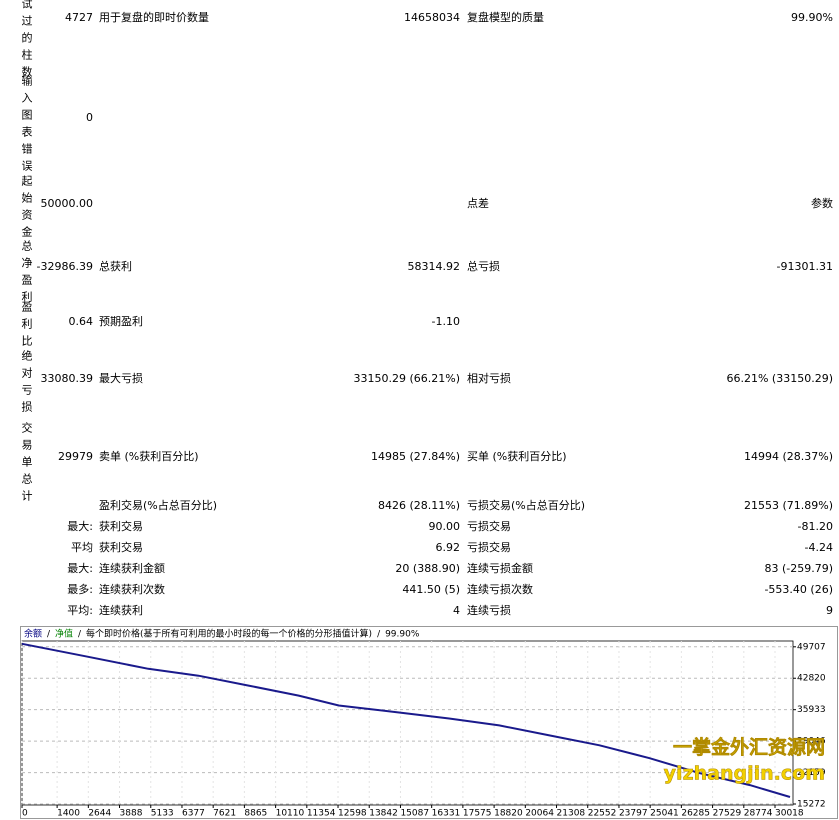 Image resolution: width=839 pixels, height=820 pixels. Describe the element at coordinates (818, 547) in the screenshot. I see `value: -4.24` at that location.